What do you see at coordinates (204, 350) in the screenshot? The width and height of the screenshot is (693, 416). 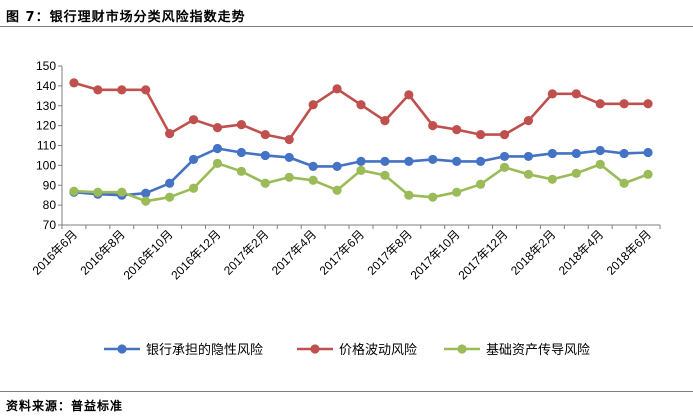 I see `legend-label: 银行承担的隐性风险` at bounding box center [204, 350].